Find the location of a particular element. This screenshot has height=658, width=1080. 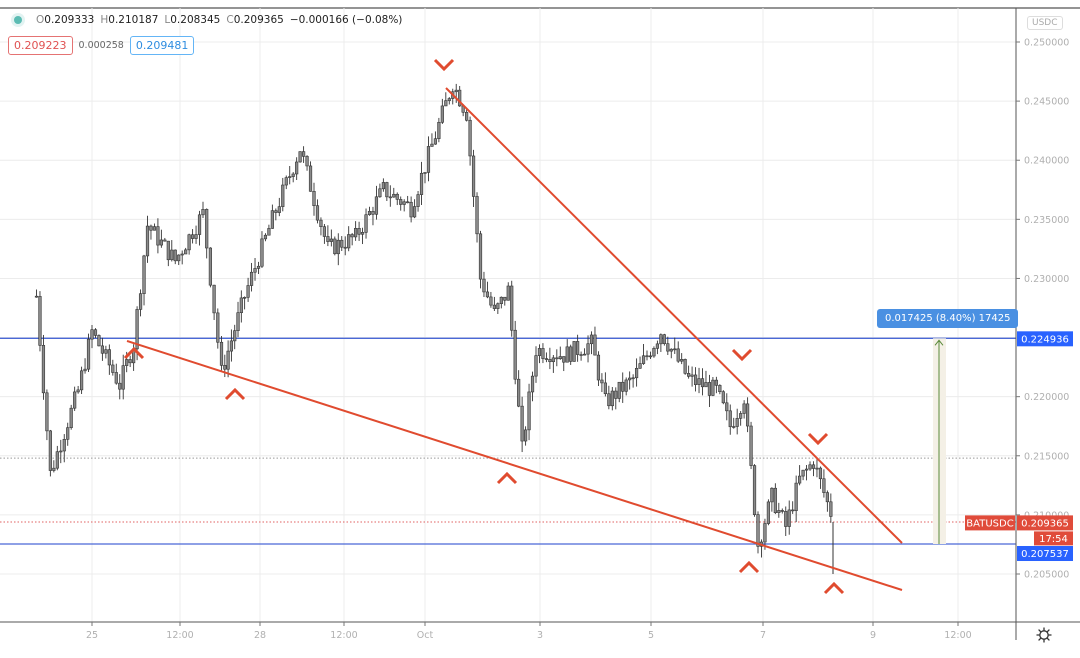

measure-label: 0.017425 (8.40%) 17425 is located at coordinates (948, 318).